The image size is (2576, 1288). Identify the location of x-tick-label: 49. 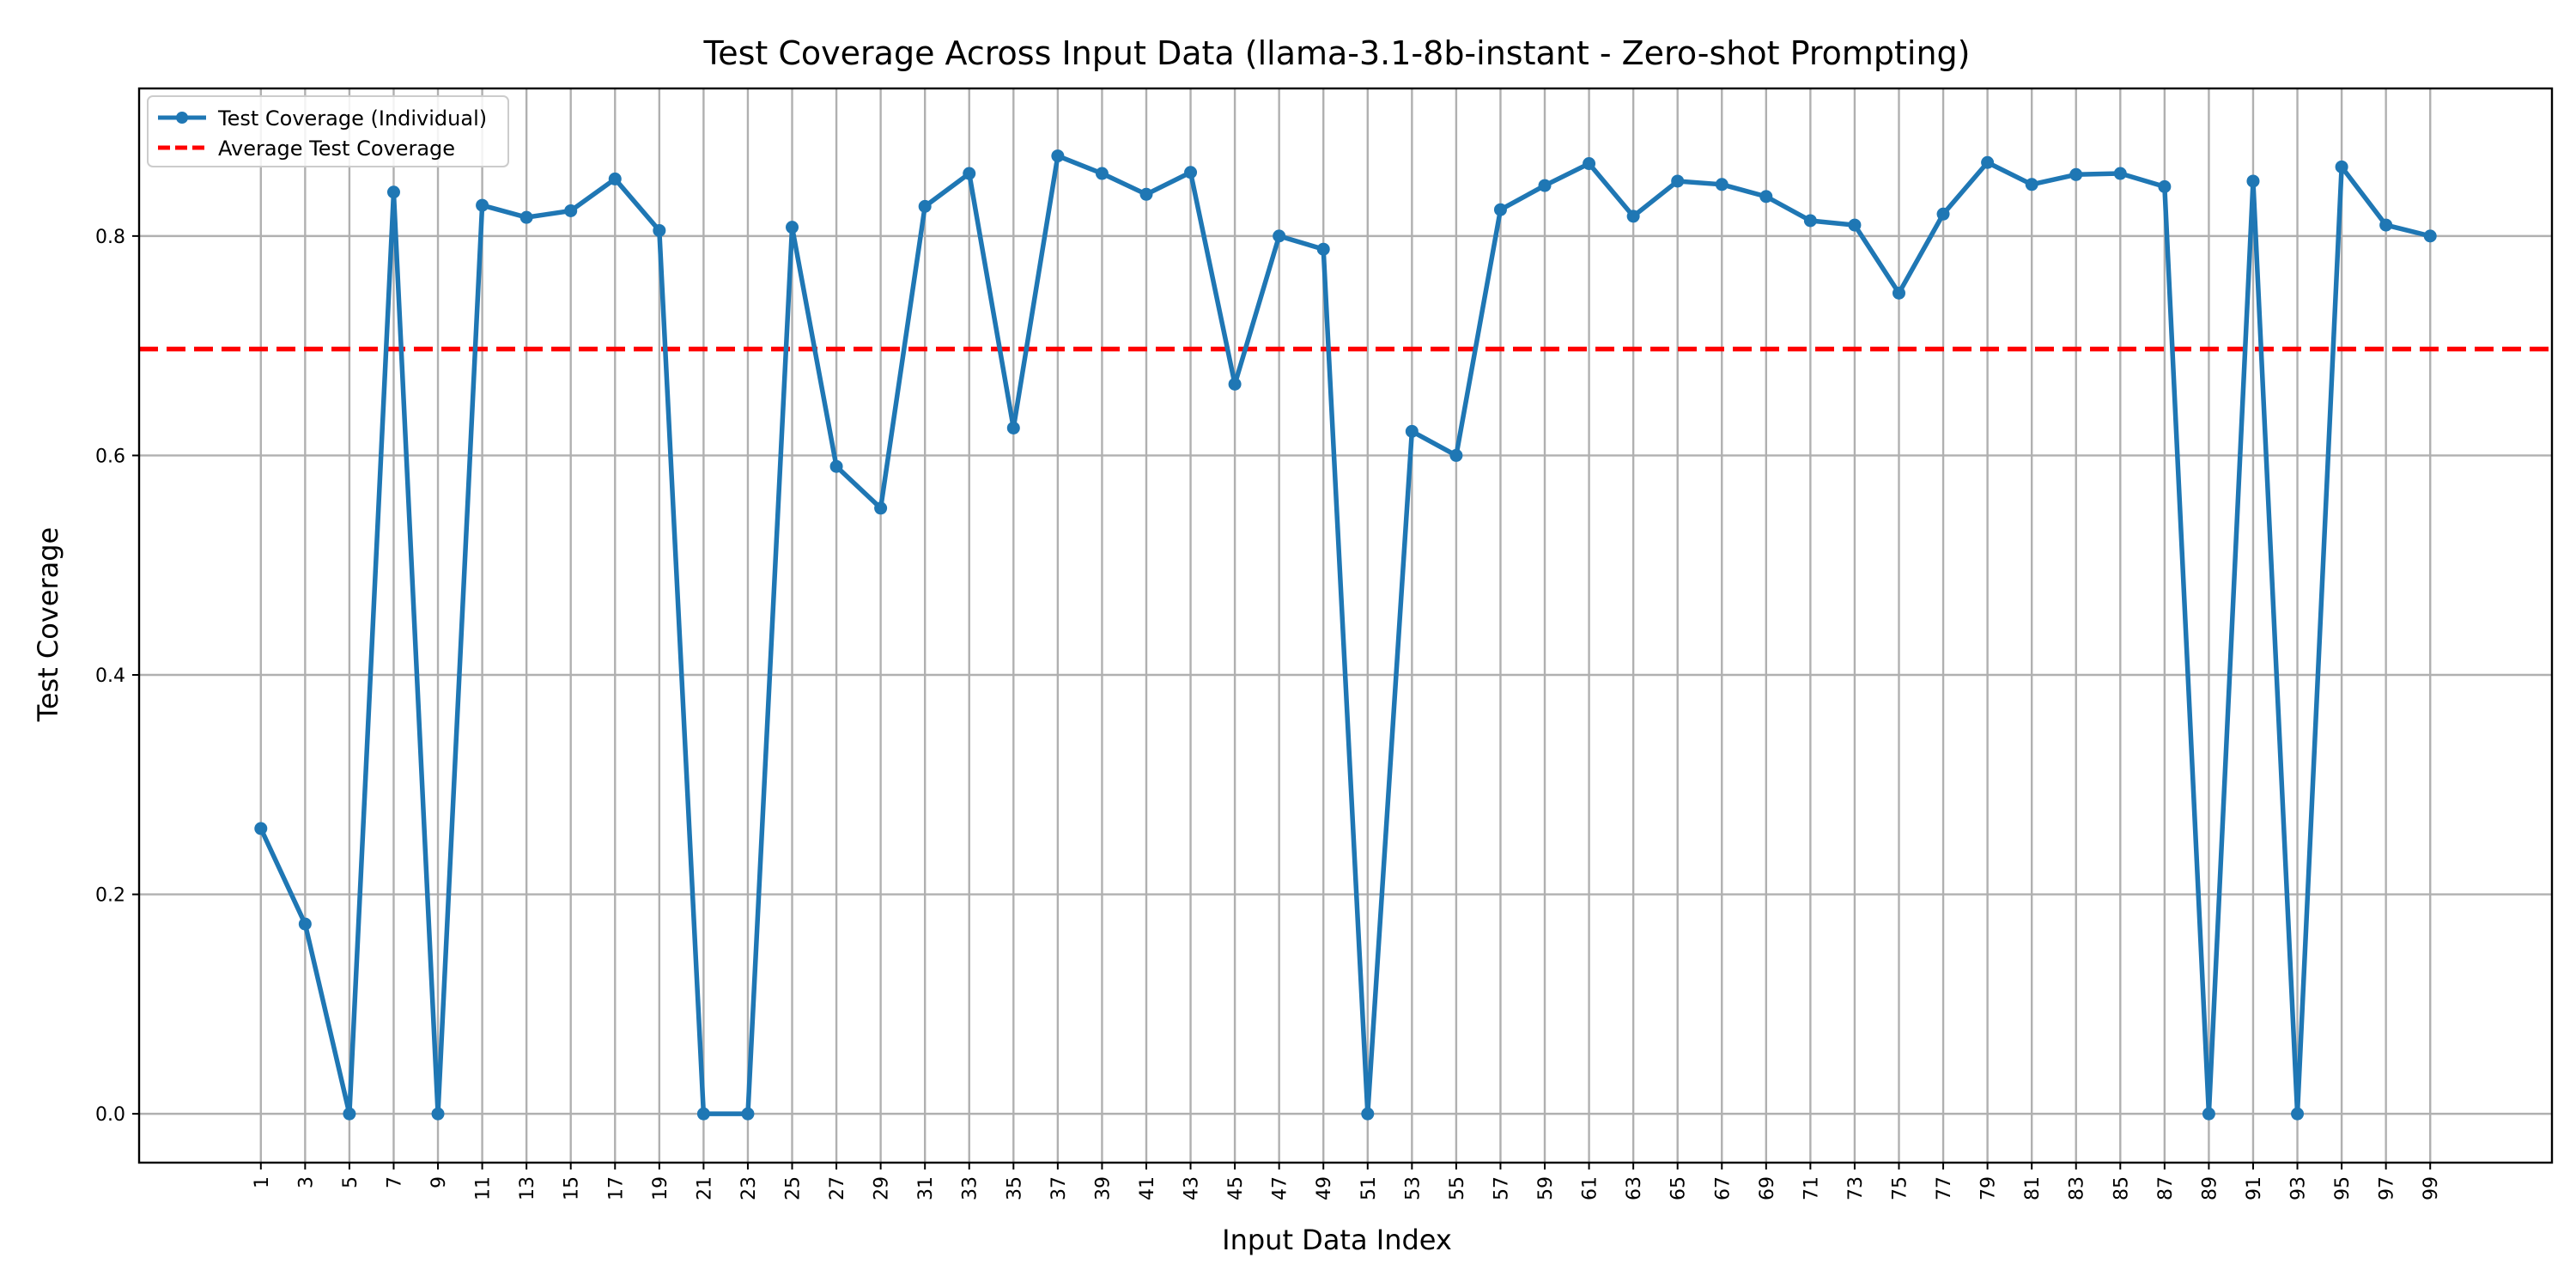
(1324, 1188).